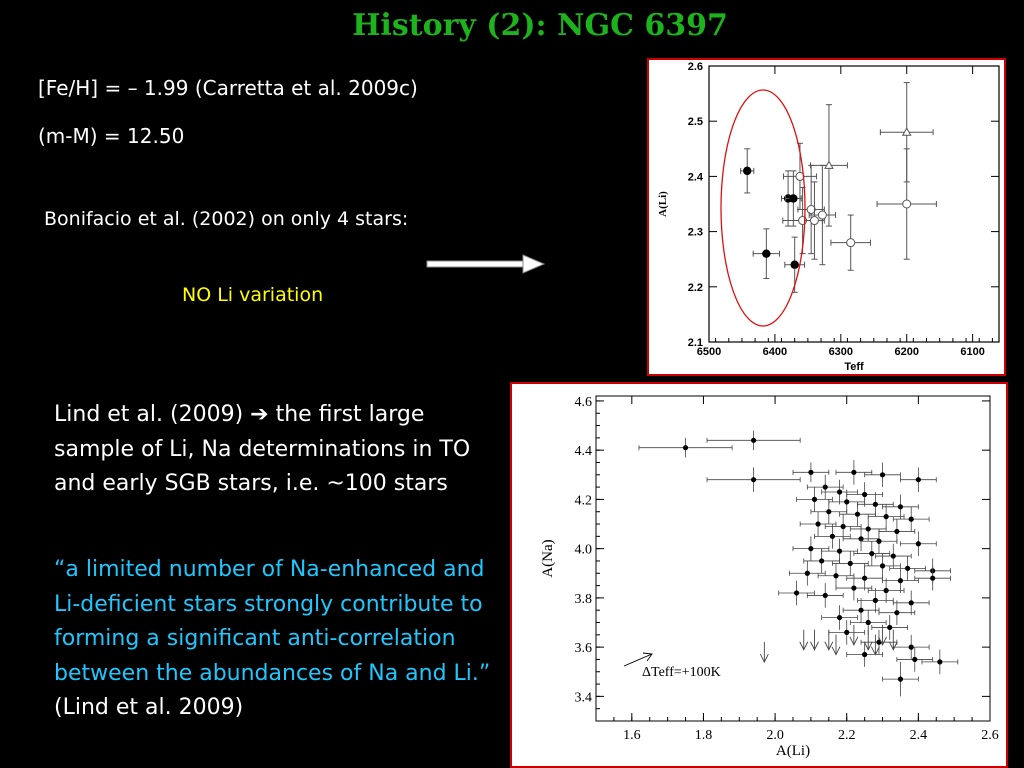  Describe the element at coordinates (111, 136) in the screenshot. I see `distance-modulus-text: (m-M) = 12.50` at that location.